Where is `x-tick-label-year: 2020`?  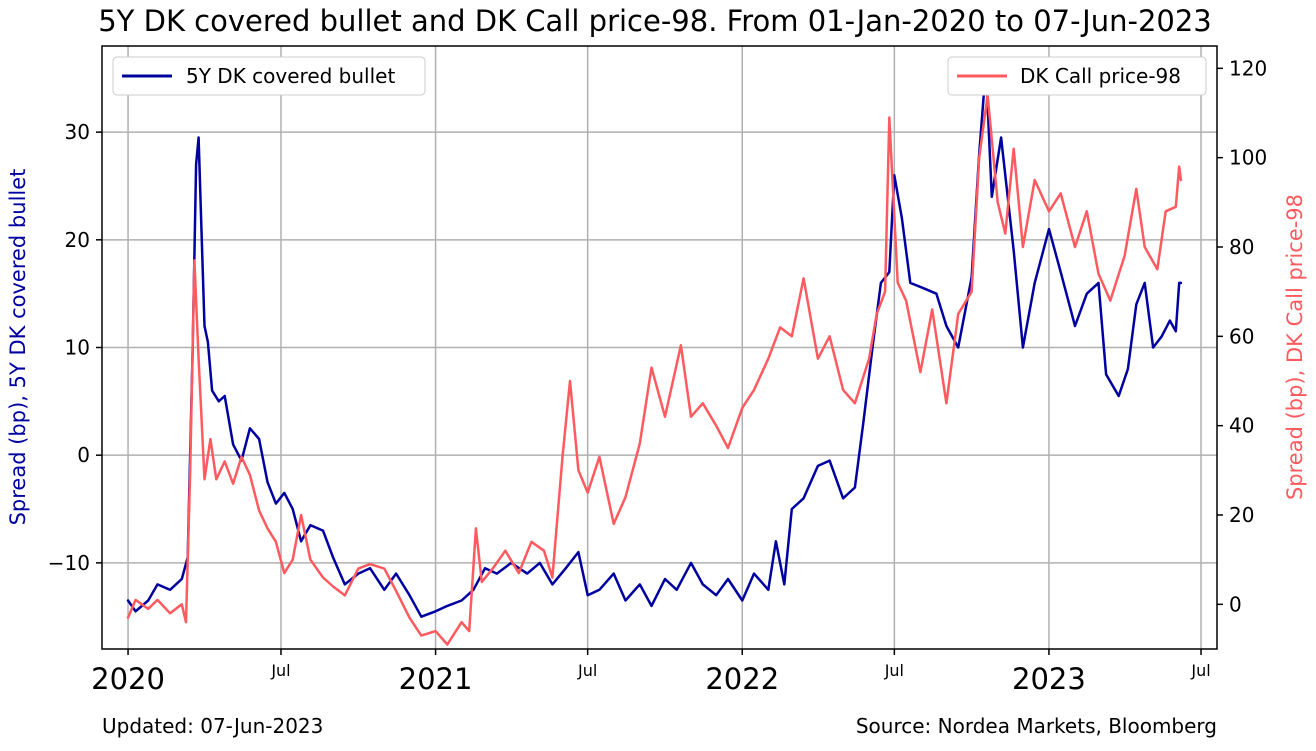 x-tick-label-year: 2020 is located at coordinates (128, 679).